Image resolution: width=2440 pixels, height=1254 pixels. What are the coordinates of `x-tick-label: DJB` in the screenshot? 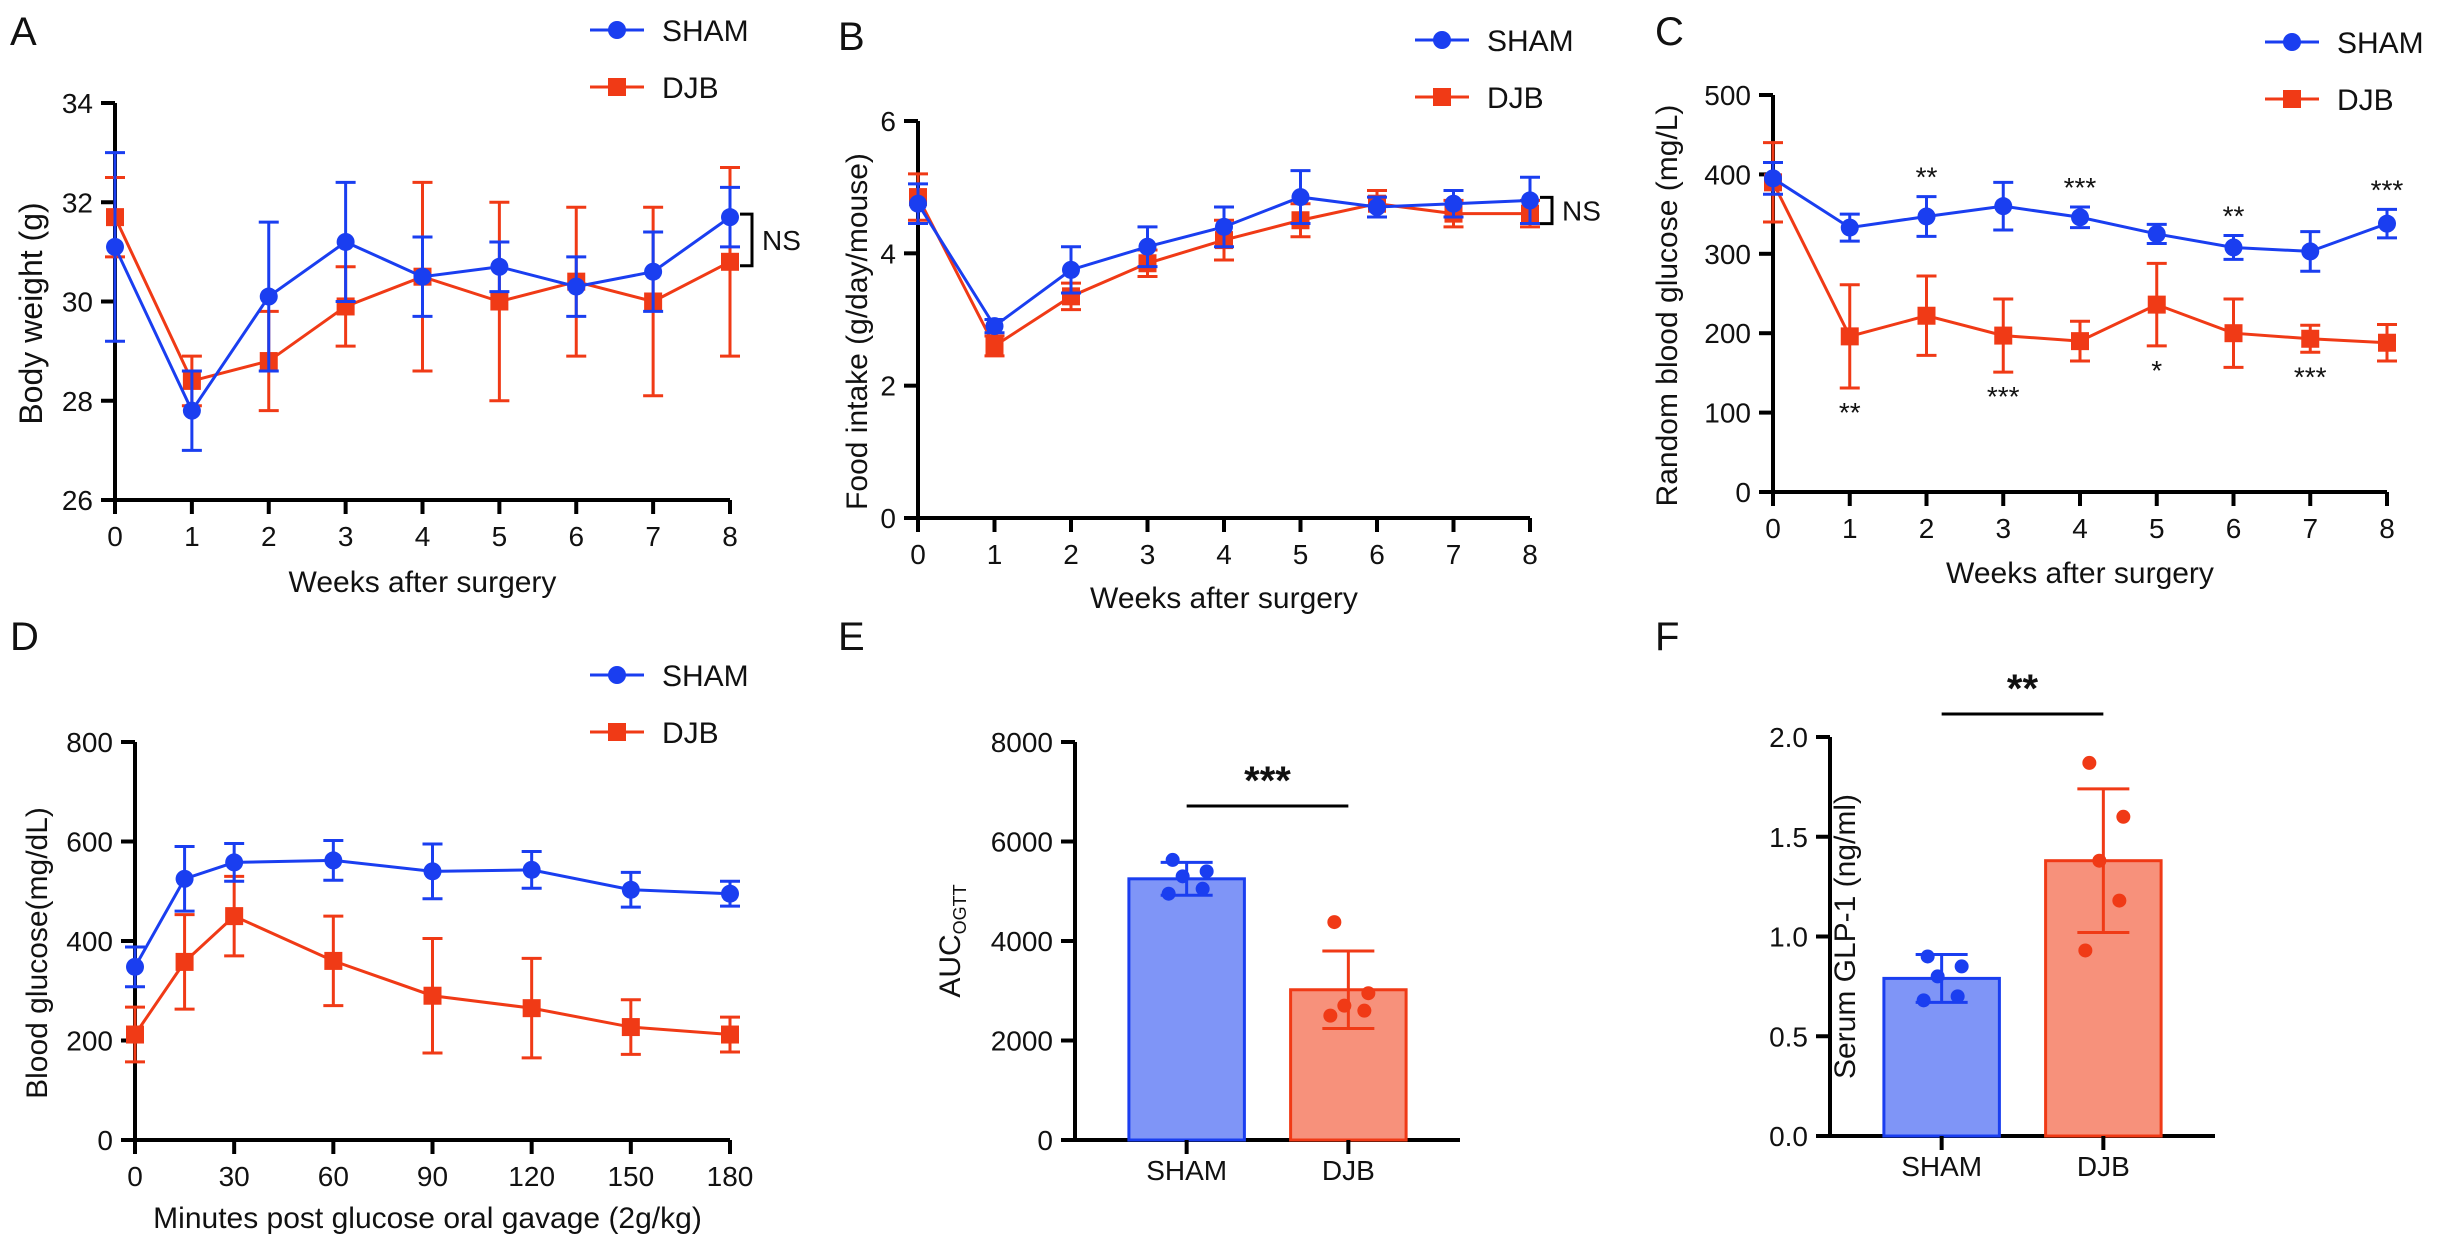 It's located at (2103, 1166).